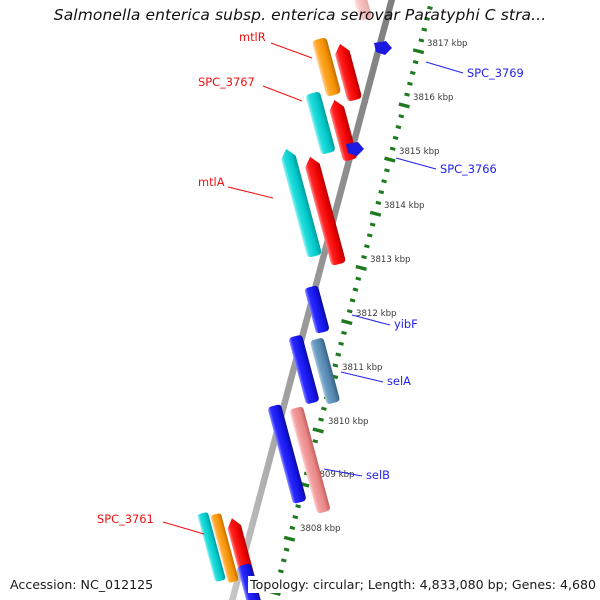 This screenshot has height=600, width=600. What do you see at coordinates (291, 50) in the screenshot?
I see `label-leader-line-mtlR` at bounding box center [291, 50].